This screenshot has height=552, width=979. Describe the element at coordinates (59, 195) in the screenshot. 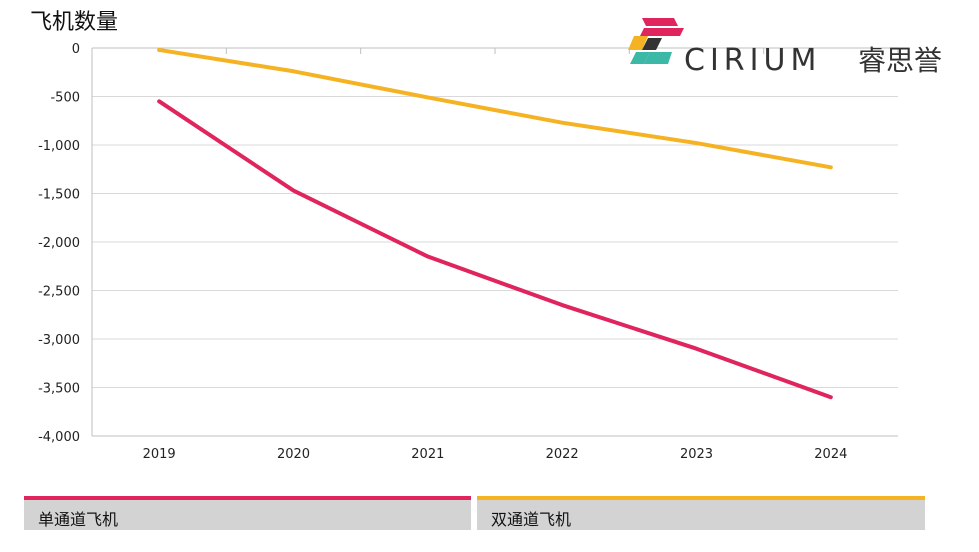

I see `y-tick-label: -1,500` at that location.